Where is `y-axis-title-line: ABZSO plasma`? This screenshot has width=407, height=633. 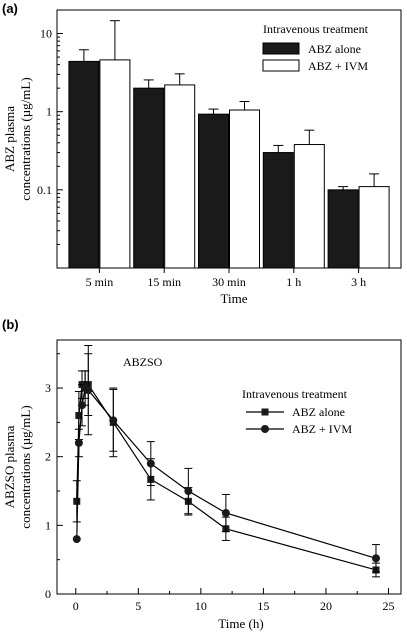
y-axis-title-line: ABZSO plasma is located at coordinates (9, 466).